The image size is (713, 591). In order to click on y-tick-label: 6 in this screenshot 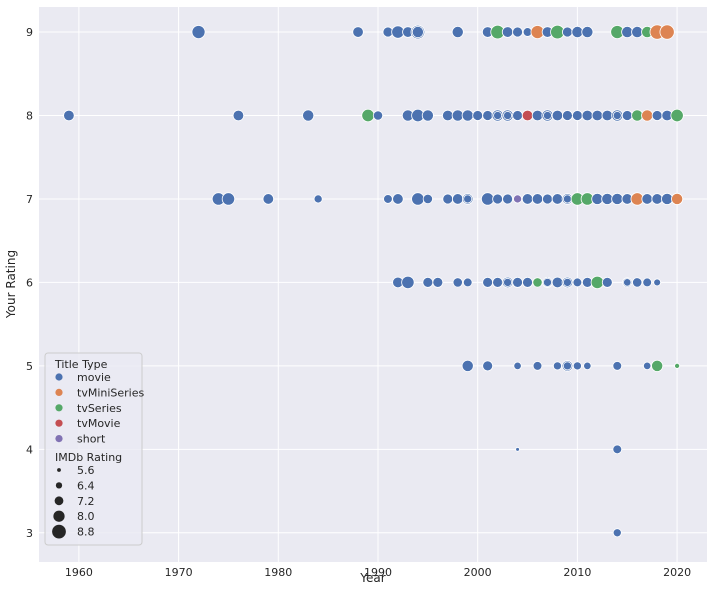, I will do `click(29, 282)`.